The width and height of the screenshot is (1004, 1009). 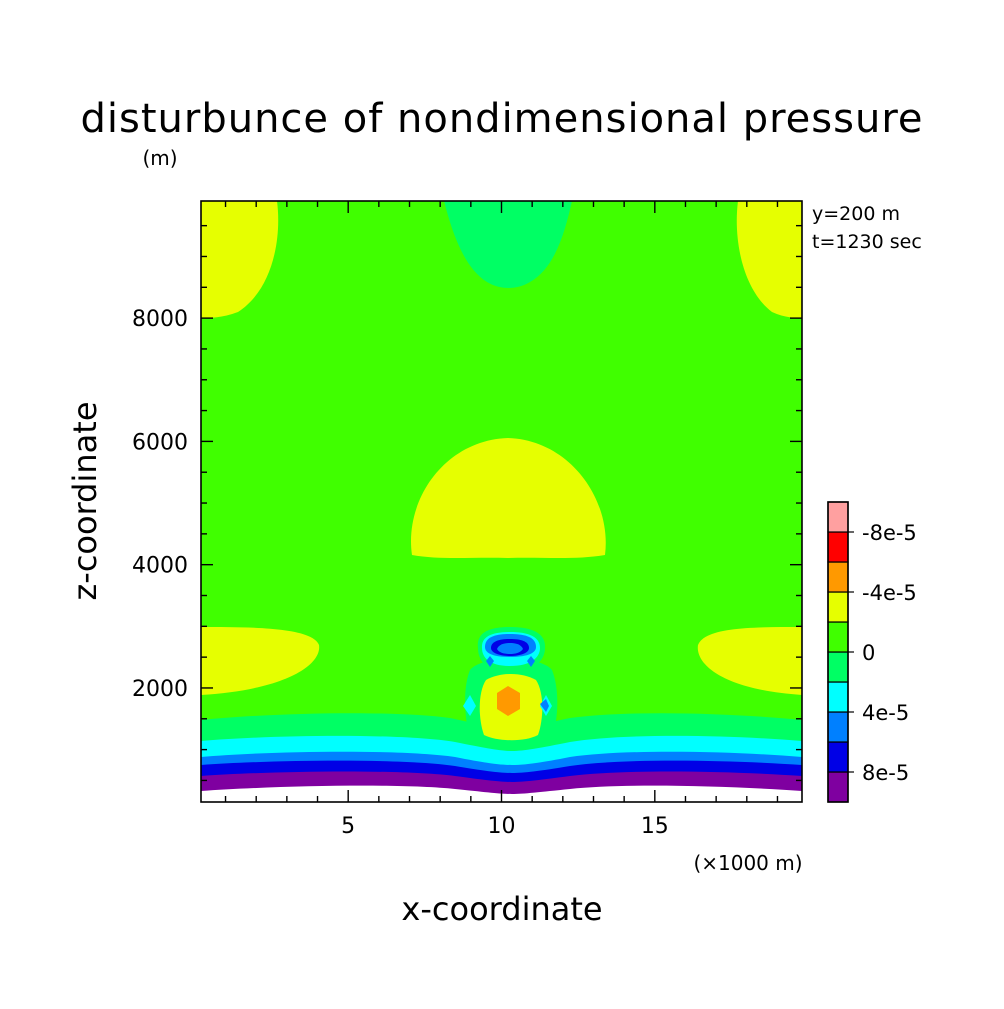 I want to click on cell-foot-right, so click(x=531, y=661).